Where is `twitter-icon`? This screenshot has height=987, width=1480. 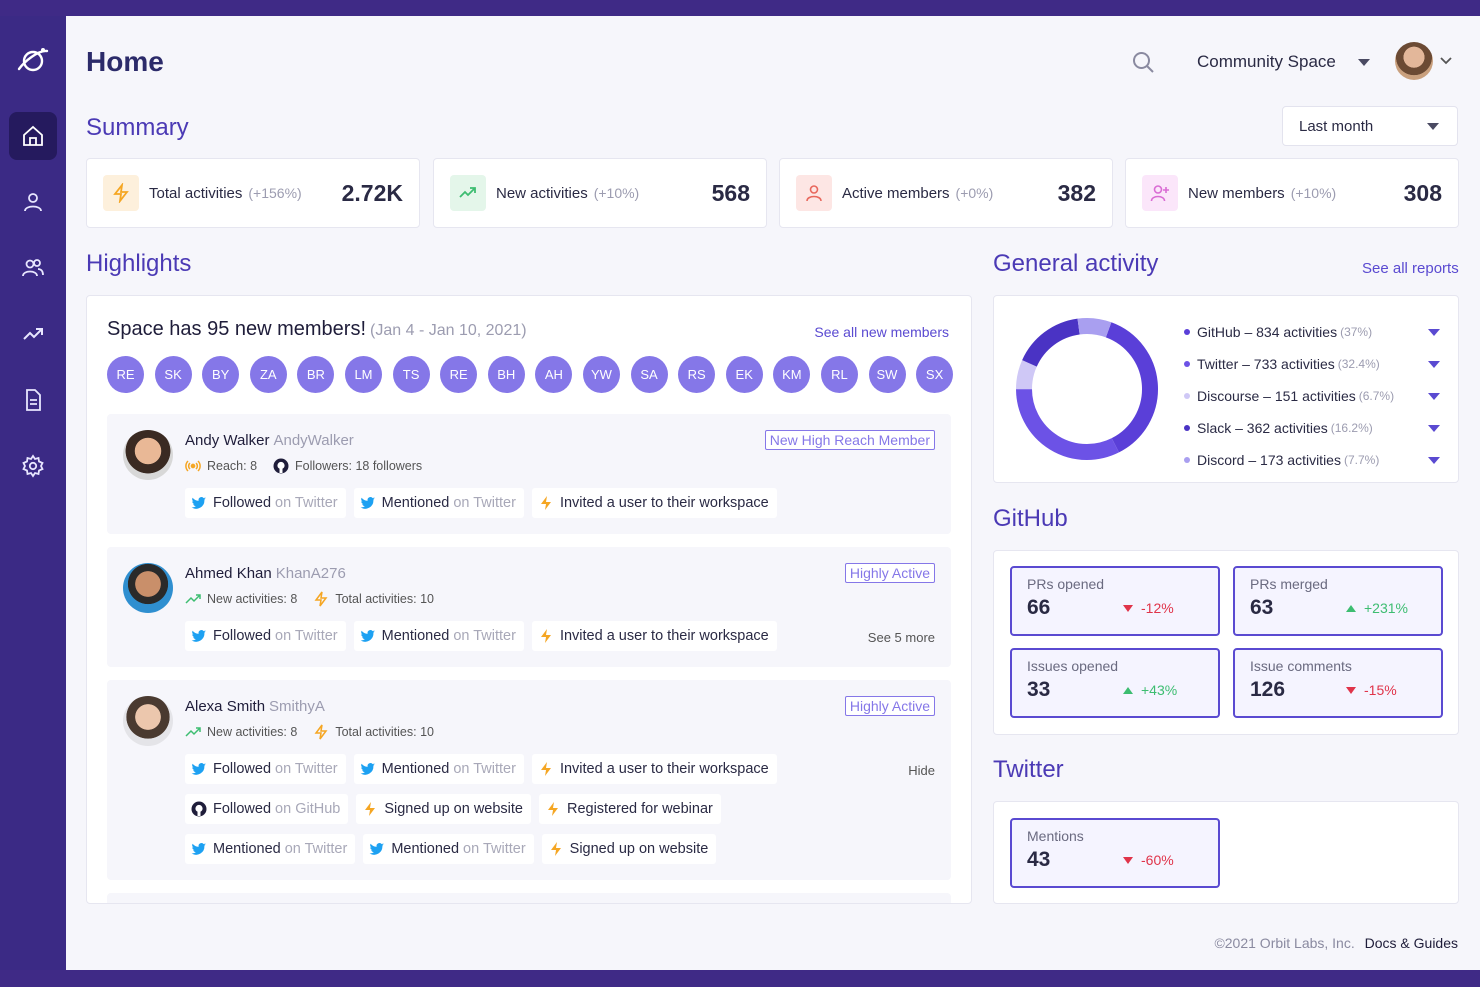
twitter-icon is located at coordinates (198, 636).